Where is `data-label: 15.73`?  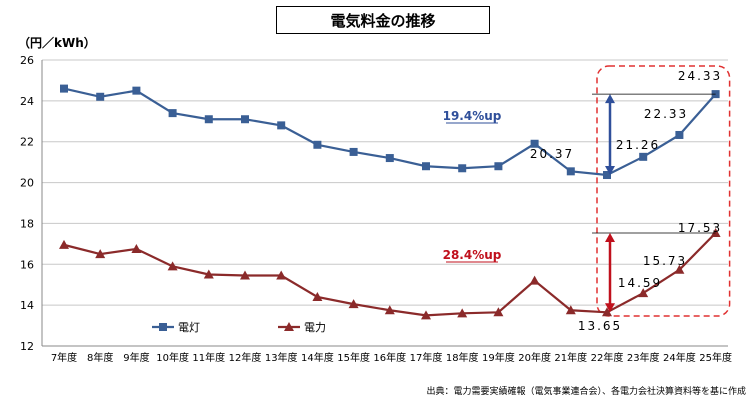
data-label: 15.73 is located at coordinates (665, 261).